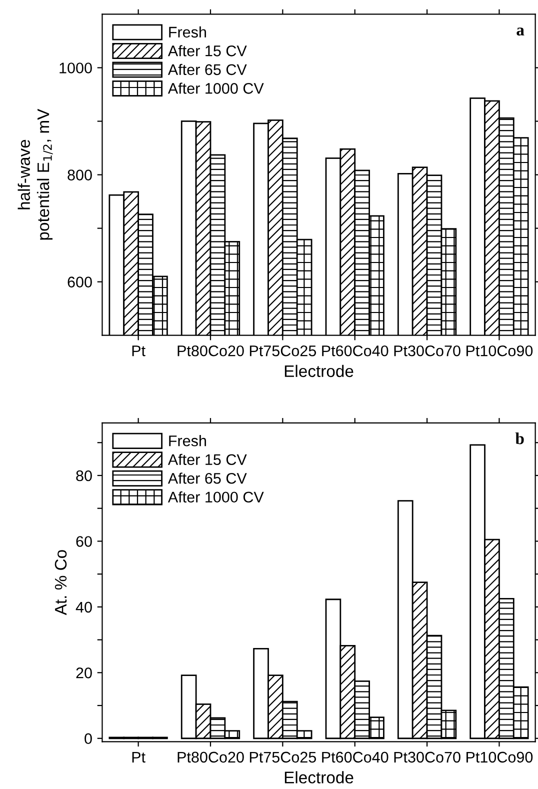 The height and width of the screenshot is (789, 538). I want to click on y-tick-label: 60, so click(84, 541).